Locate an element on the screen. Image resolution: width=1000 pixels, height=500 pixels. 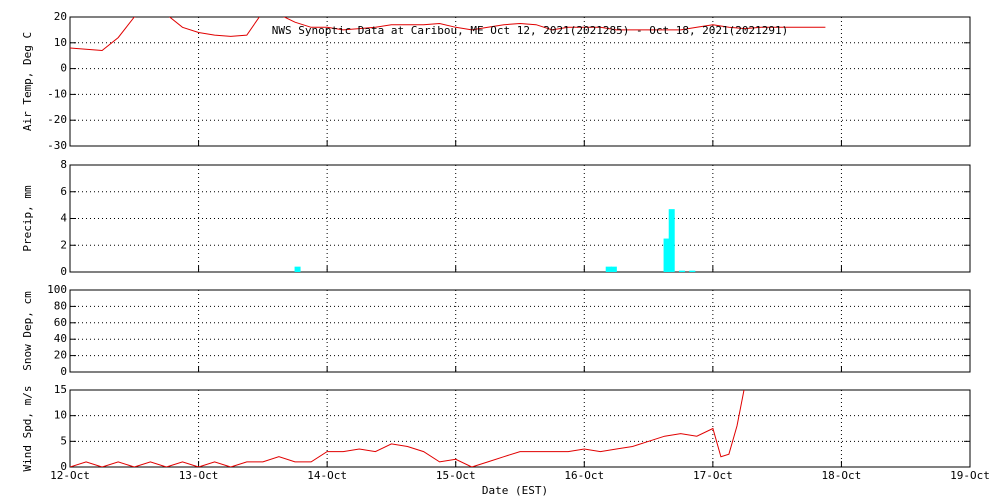
y-tick-label: 15 is located at coordinates (60, 389).